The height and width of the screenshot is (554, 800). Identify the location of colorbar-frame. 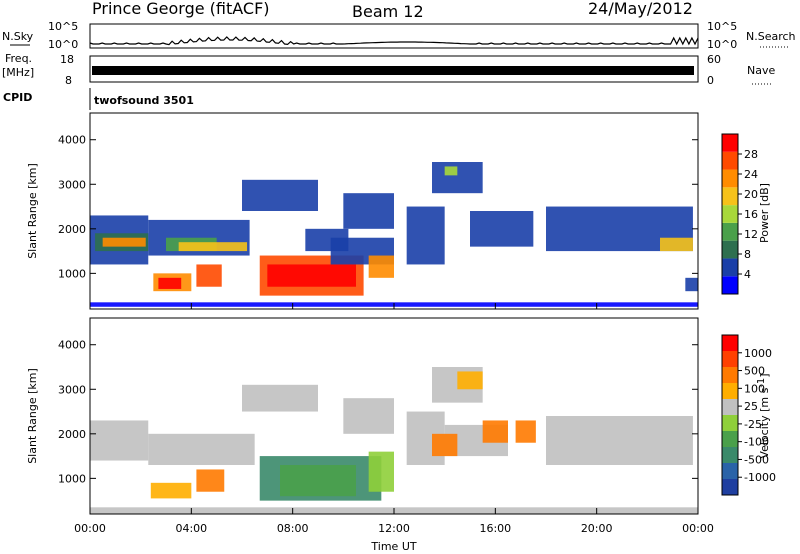
(730, 415).